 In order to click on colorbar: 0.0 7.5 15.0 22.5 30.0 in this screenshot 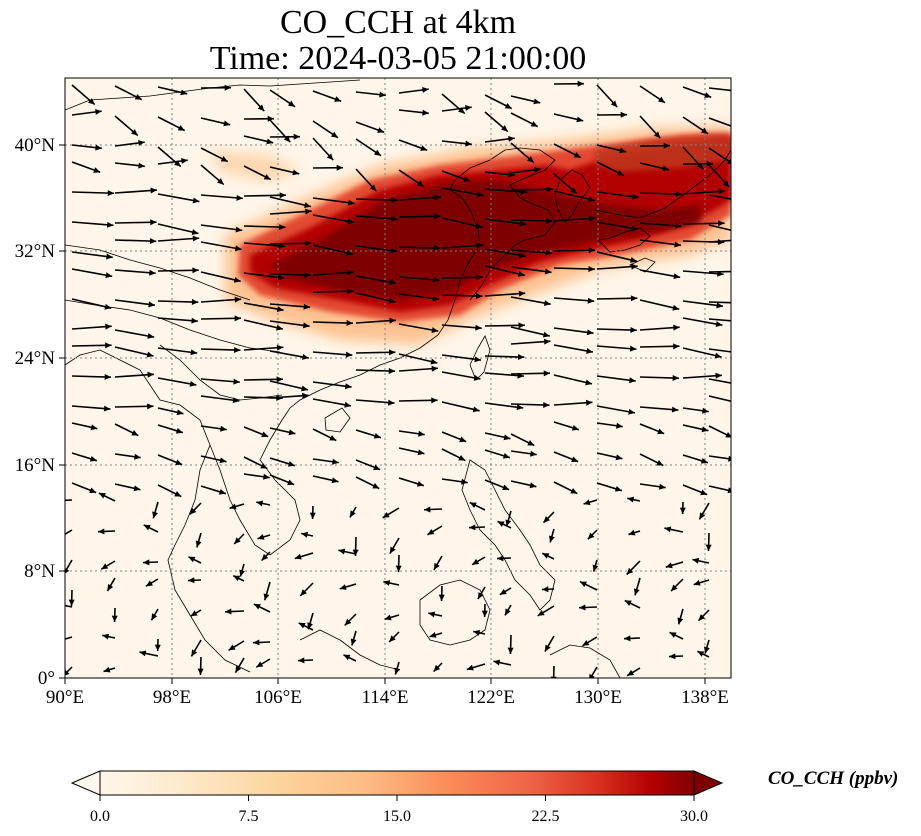, I will do `click(397, 797)`.